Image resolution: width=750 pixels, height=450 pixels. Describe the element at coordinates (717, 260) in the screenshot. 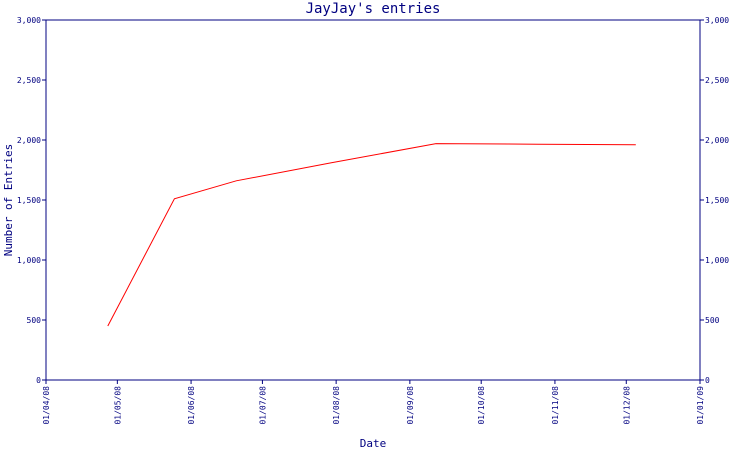

I see `y-tick-label-right: 1,000` at that location.